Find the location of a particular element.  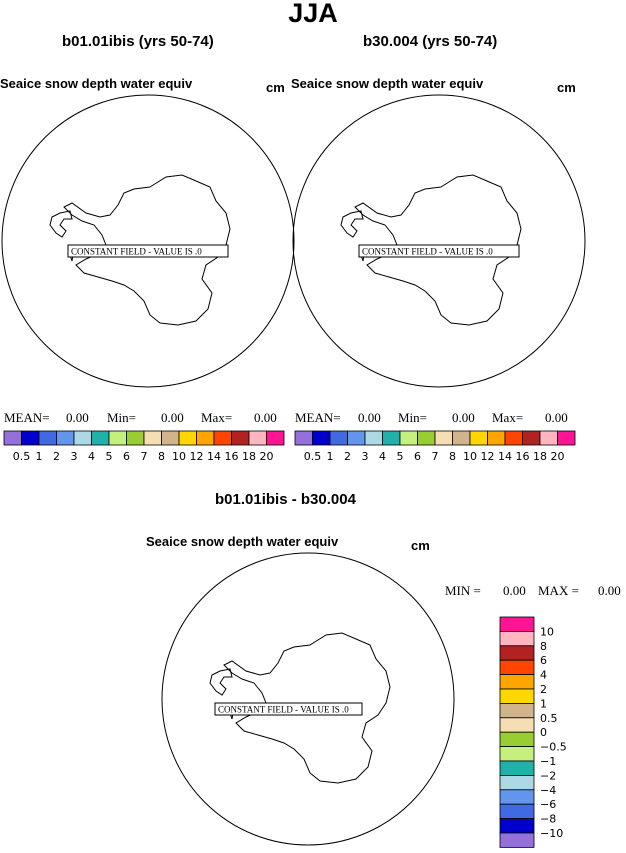

panel-1-min-label: Min= is located at coordinates (122, 417).